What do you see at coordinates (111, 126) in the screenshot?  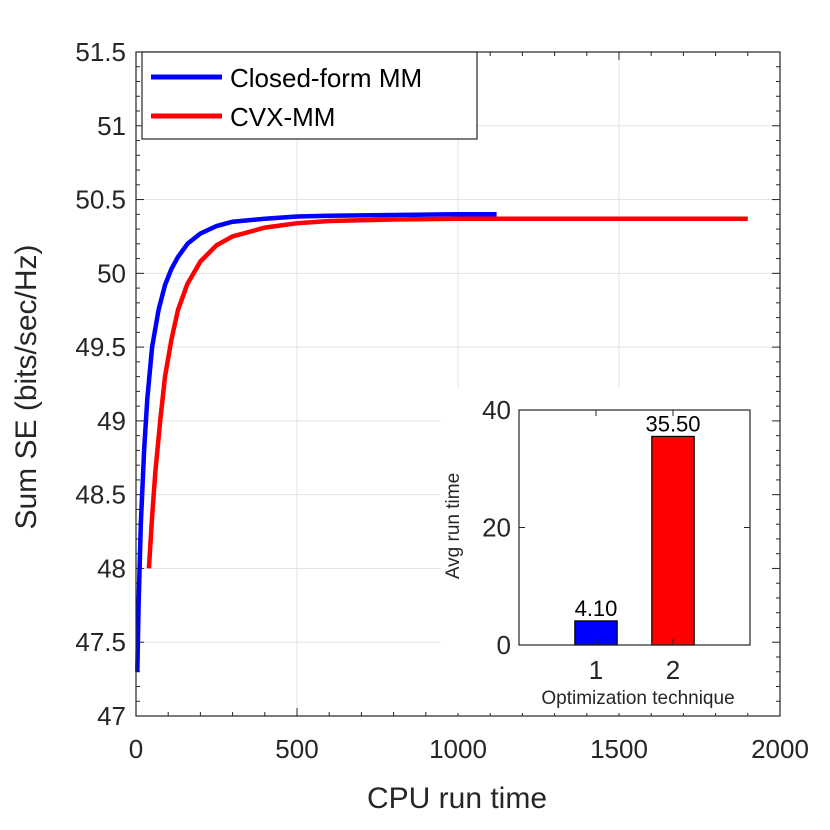 I see `y-tick-label: 51` at bounding box center [111, 126].